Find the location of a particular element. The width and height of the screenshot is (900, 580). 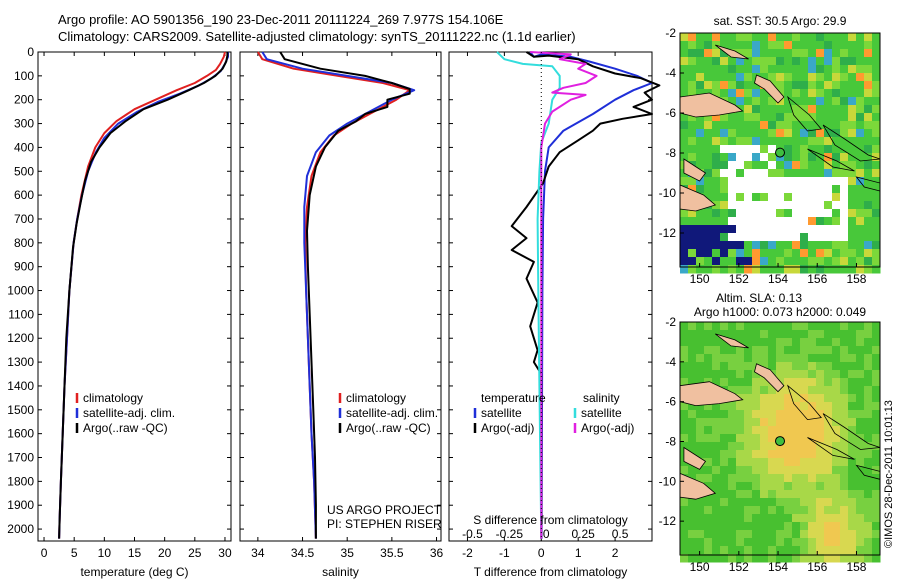

sla_map-ytick-label: -2 is located at coordinates (670, 322).